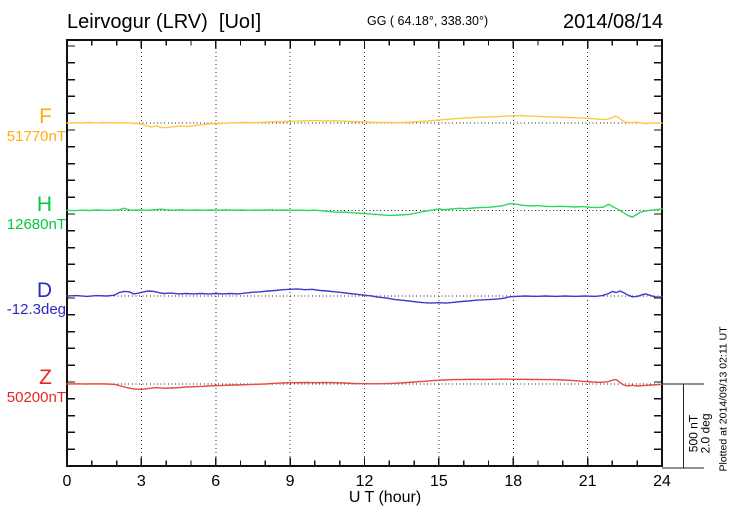 The image size is (730, 520). What do you see at coordinates (662, 481) in the screenshot?
I see `x-tick-label-24: 24` at bounding box center [662, 481].